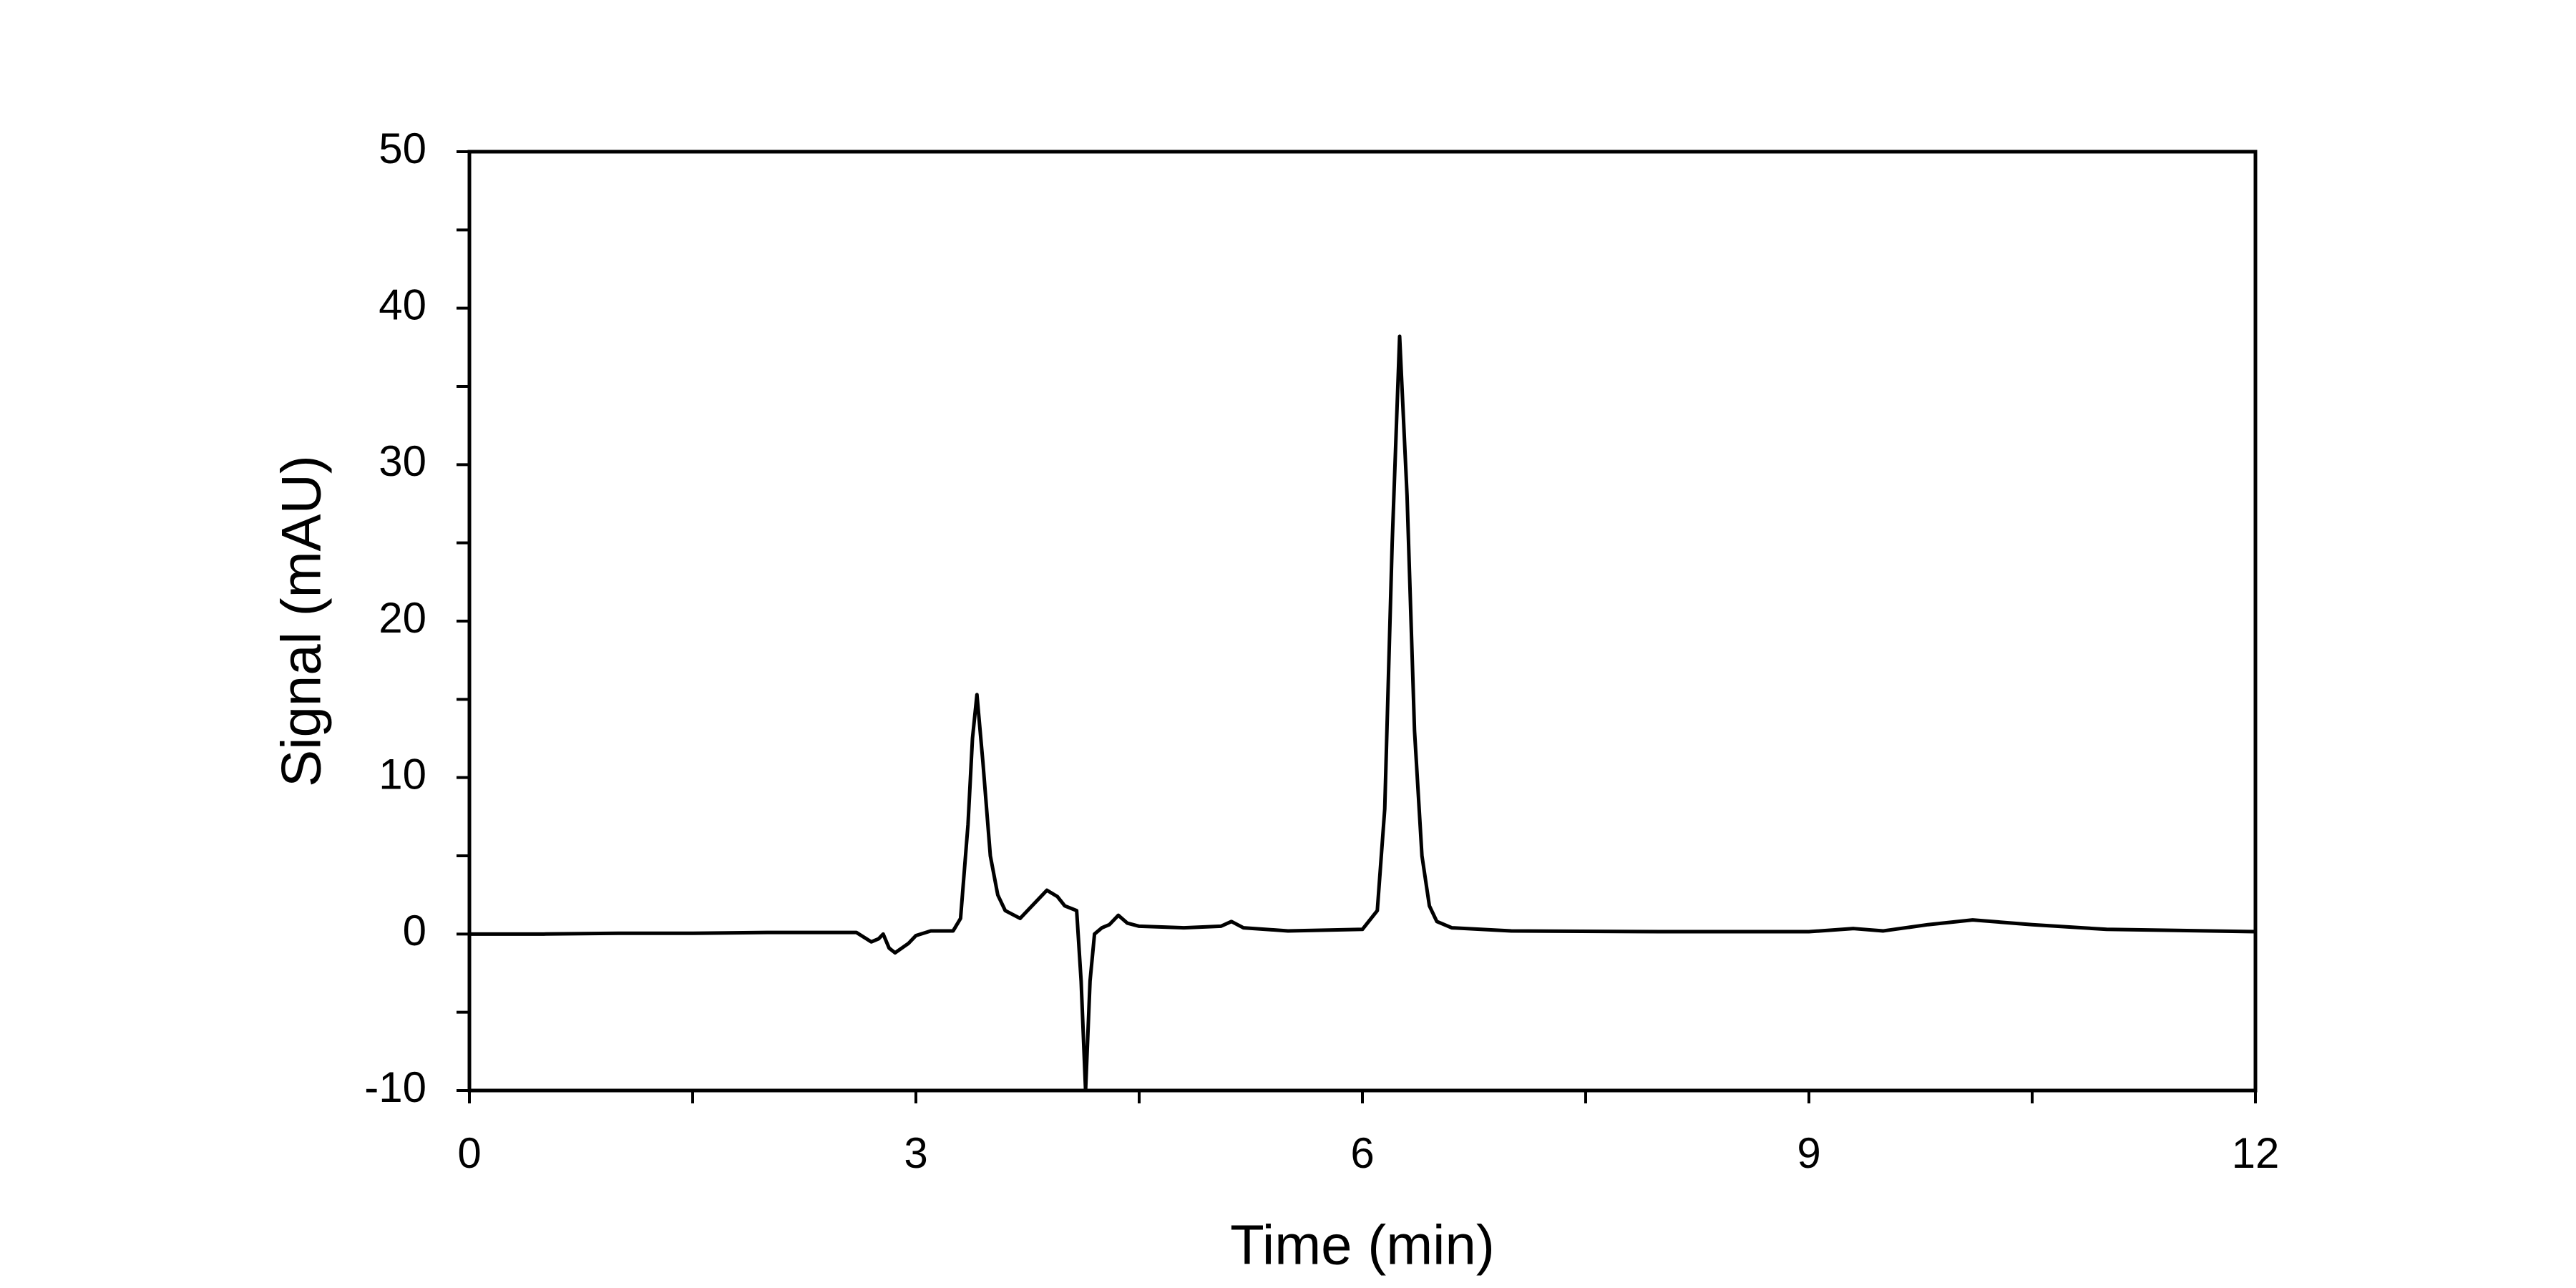  I want to click on x-tick-label: 3, so click(915, 1153).